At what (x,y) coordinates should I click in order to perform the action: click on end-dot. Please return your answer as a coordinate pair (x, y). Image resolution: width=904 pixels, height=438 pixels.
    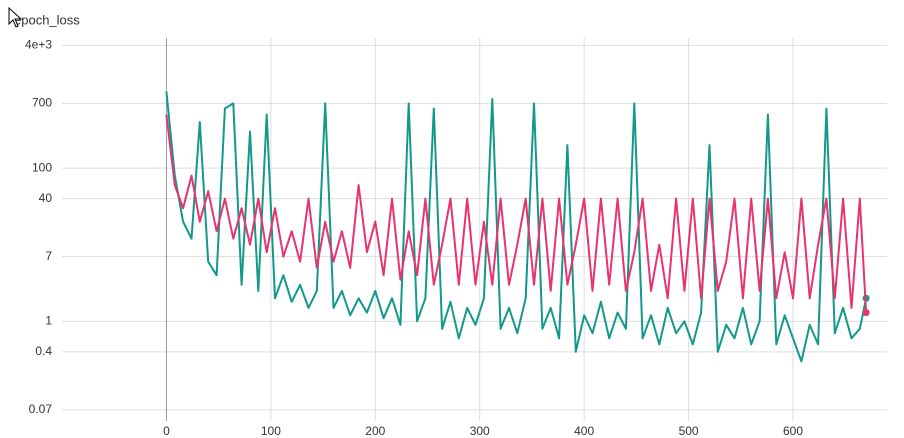
    Looking at the image, I should click on (866, 313).